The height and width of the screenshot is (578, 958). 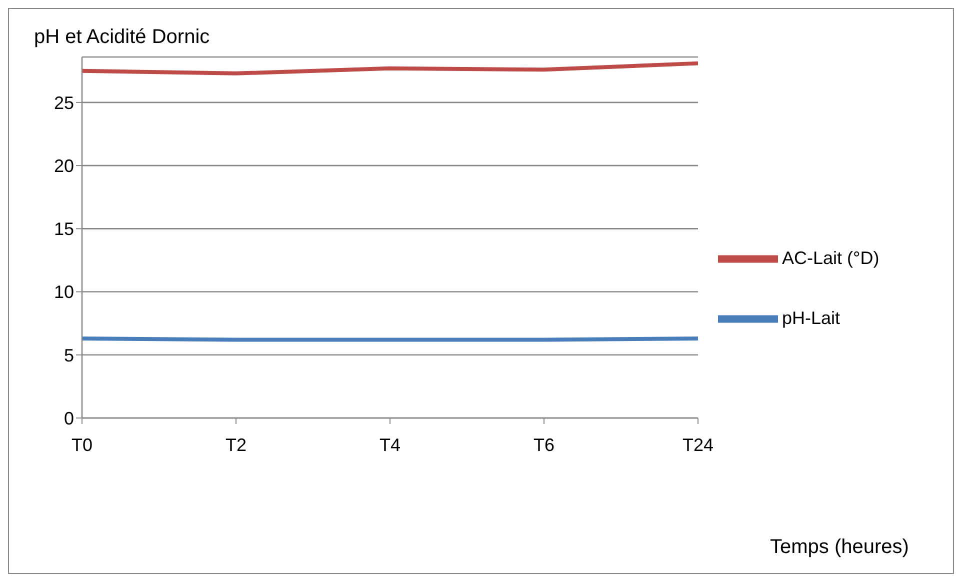 I want to click on x-tick-label: T24, so click(x=698, y=444).